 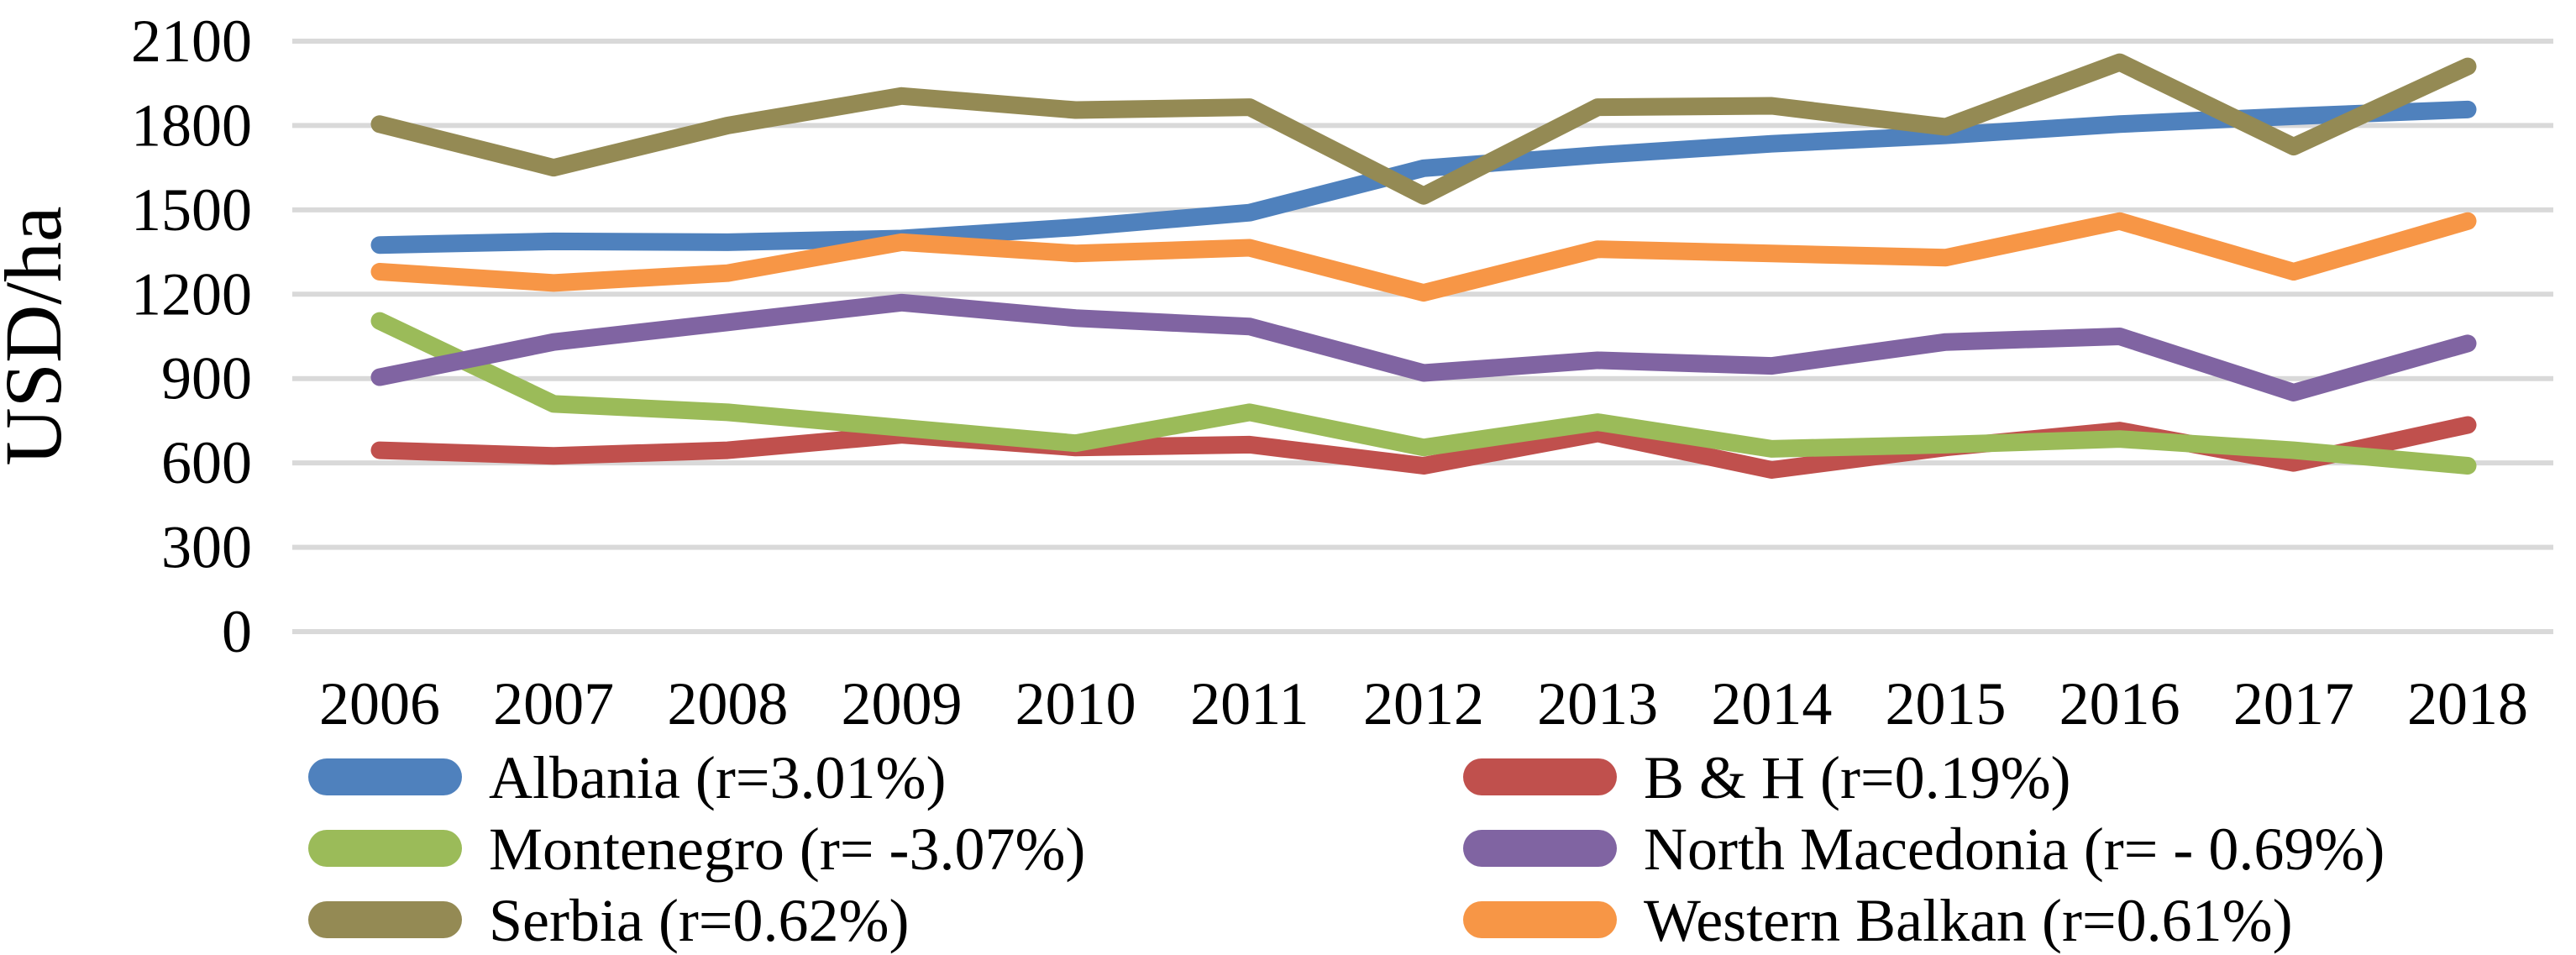 I want to click on x-tick-label: 2016, so click(x=2119, y=703).